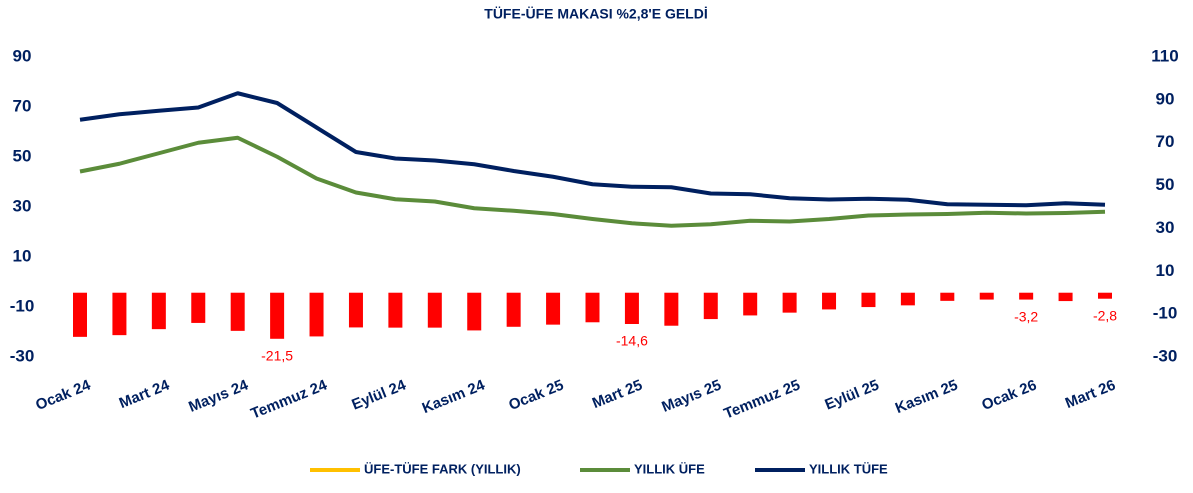 The width and height of the screenshot is (1193, 493). Describe the element at coordinates (63, 395) in the screenshot. I see `x-tick-label: Ocak 24` at that location.